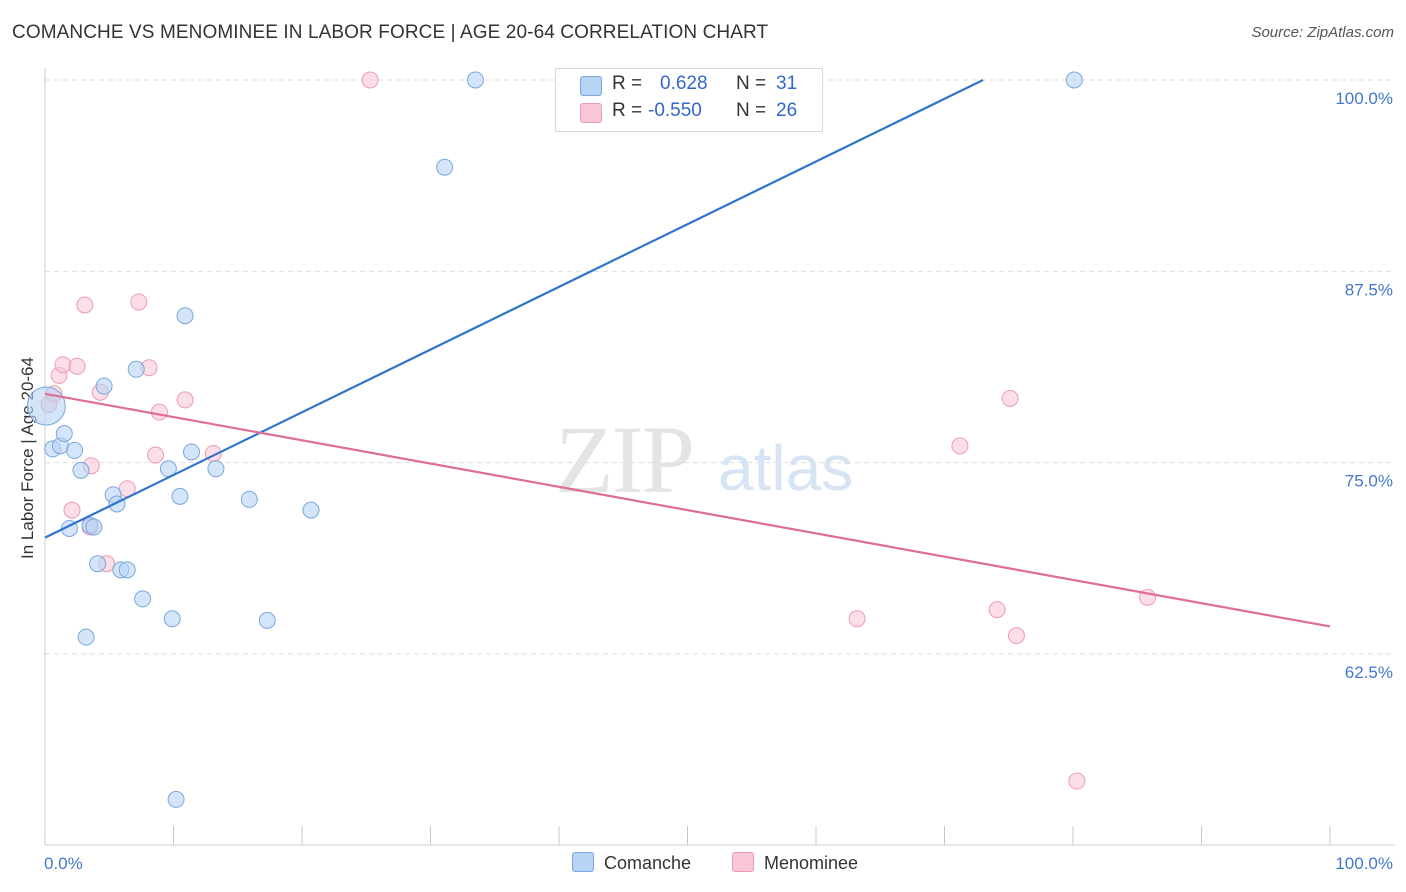 The image size is (1406, 892). I want to click on y-tick-label: 62.5%, so click(1369, 672).